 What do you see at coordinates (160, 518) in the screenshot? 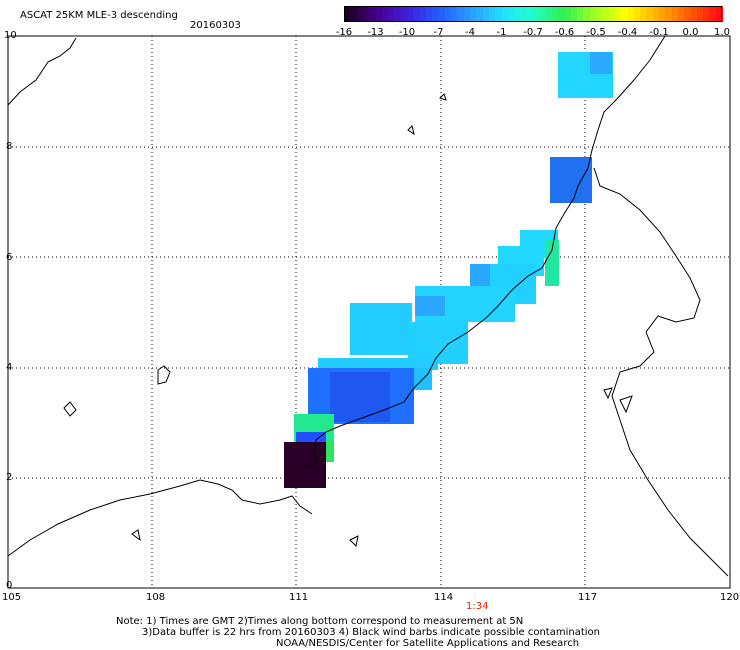
I see `coastline-malay` at bounding box center [160, 518].